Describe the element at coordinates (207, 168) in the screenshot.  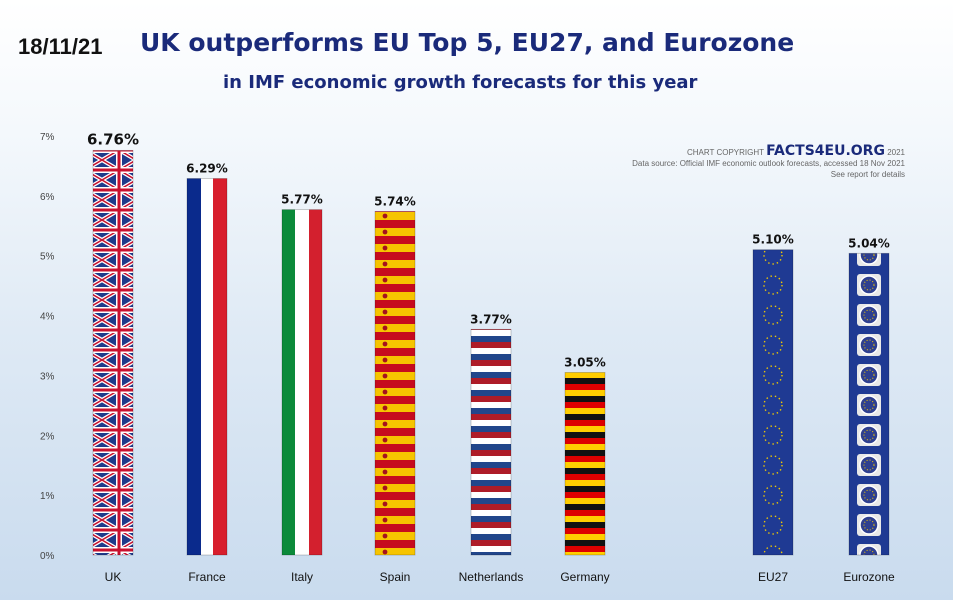
I see `value-label: 6.29%` at that location.